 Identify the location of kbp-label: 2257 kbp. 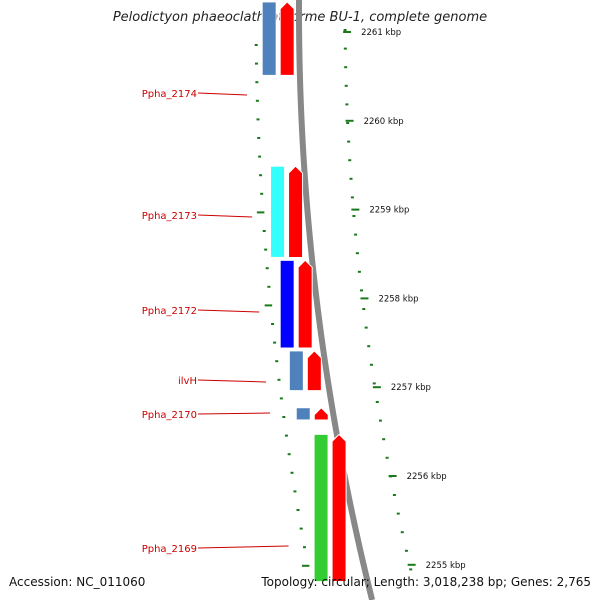
(411, 388).